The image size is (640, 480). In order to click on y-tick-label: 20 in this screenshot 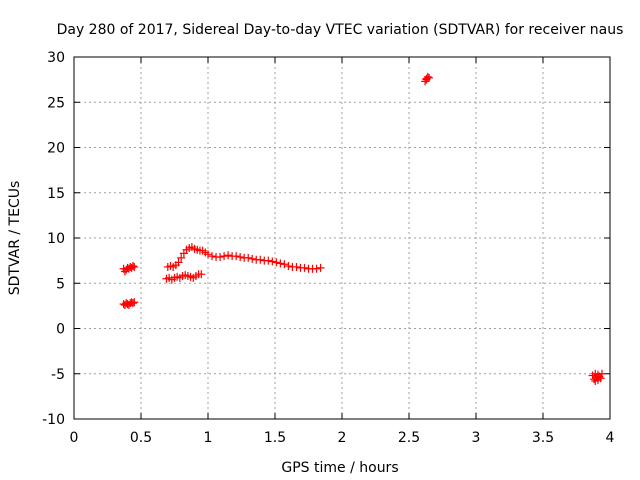, I will do `click(56, 149)`.